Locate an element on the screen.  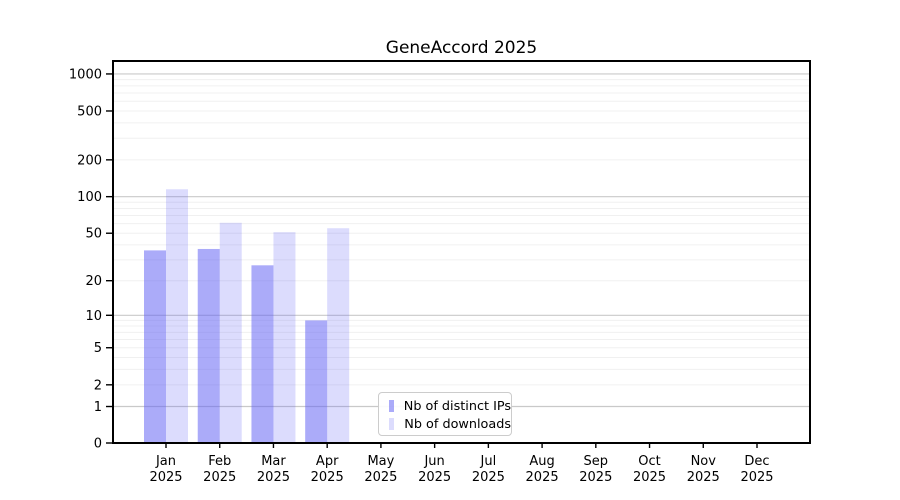
x-tick-label-month: Sep is located at coordinates (596, 461).